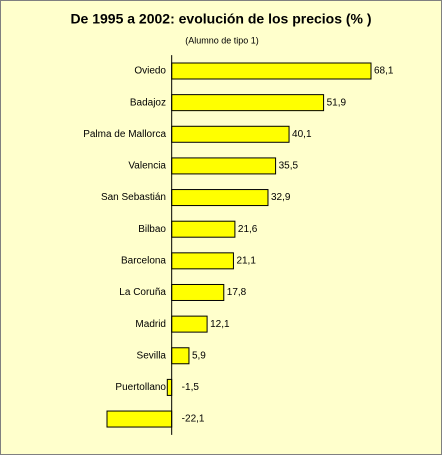 The height and width of the screenshot is (455, 442). Describe the element at coordinates (152, 355) in the screenshot. I see `category-label: Sevilla` at that location.